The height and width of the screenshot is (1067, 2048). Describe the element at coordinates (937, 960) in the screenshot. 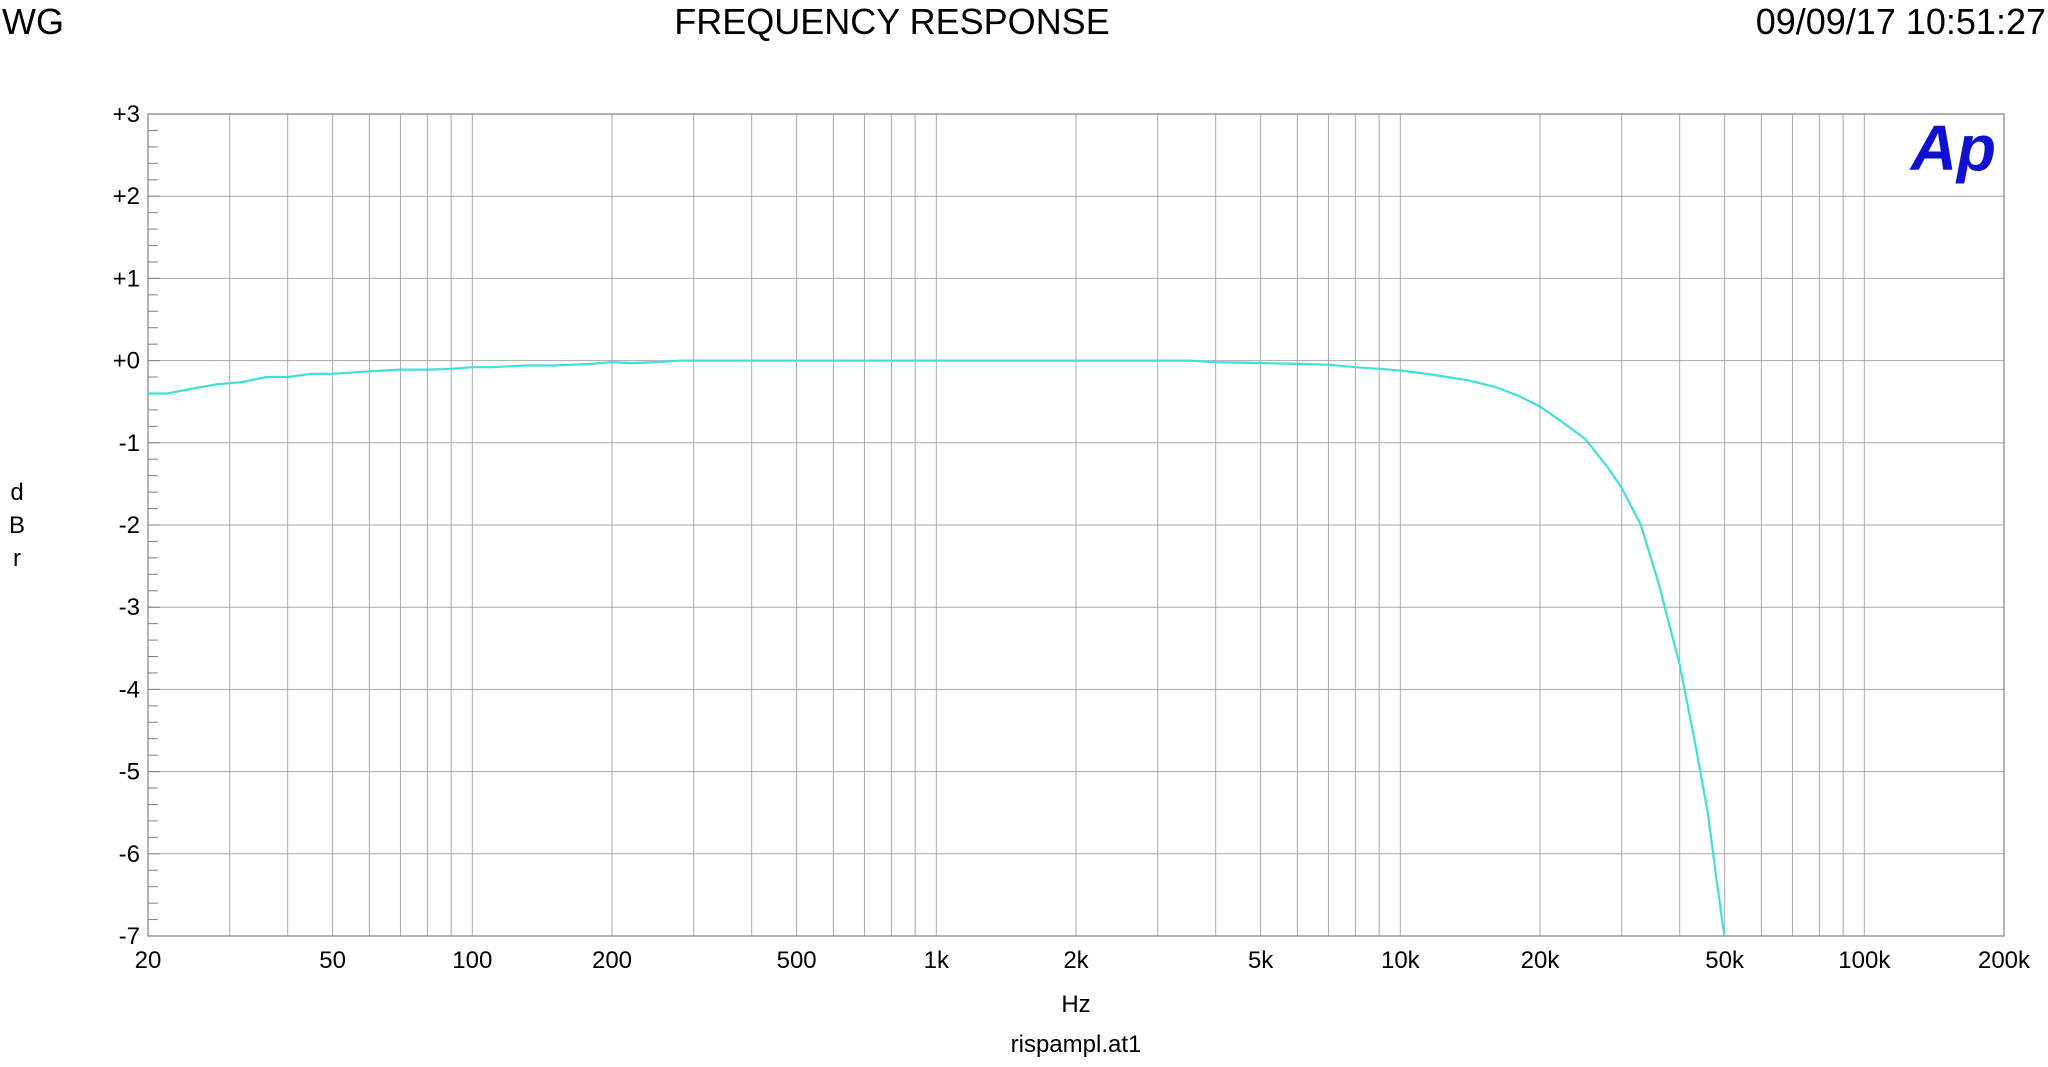

I see `x-tick-label: 1k` at that location.